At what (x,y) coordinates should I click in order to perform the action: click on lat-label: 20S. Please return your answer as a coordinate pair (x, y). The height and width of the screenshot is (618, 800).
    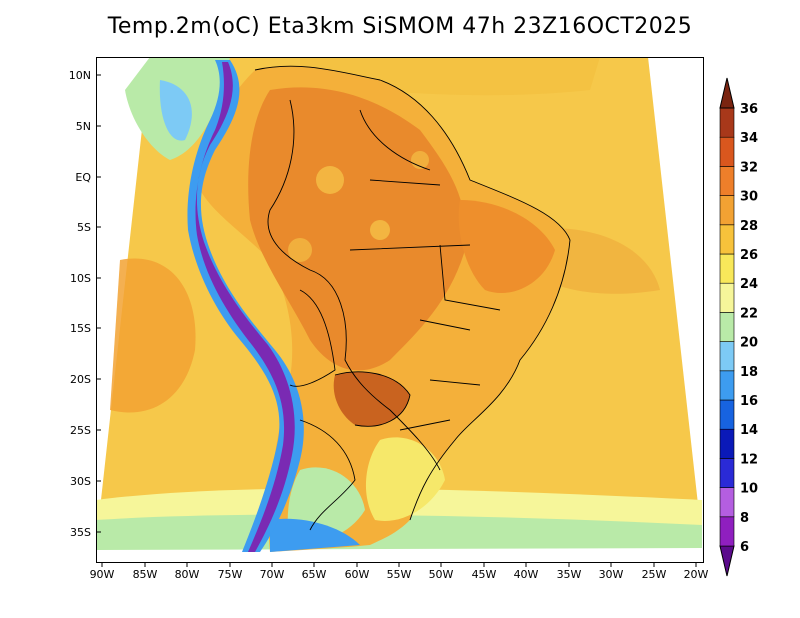
    Looking at the image, I should click on (80, 379).